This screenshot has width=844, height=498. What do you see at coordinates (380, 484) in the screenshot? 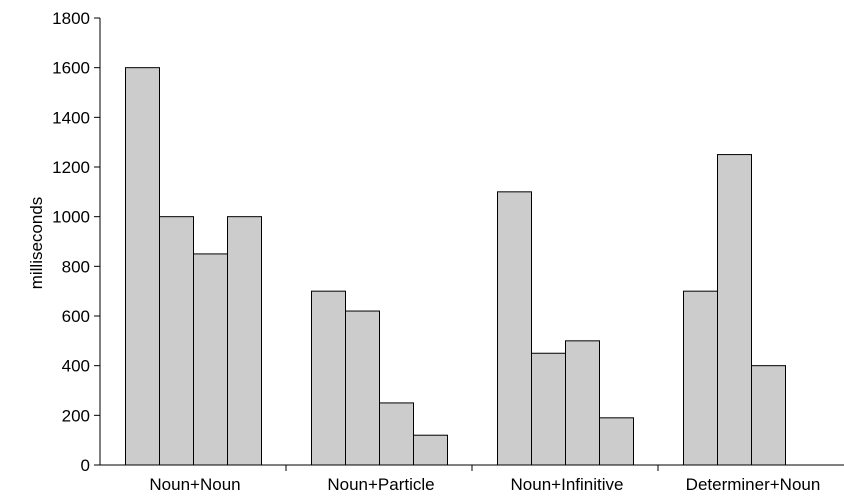
I see `x-category-label: Noun+Particle` at bounding box center [380, 484].